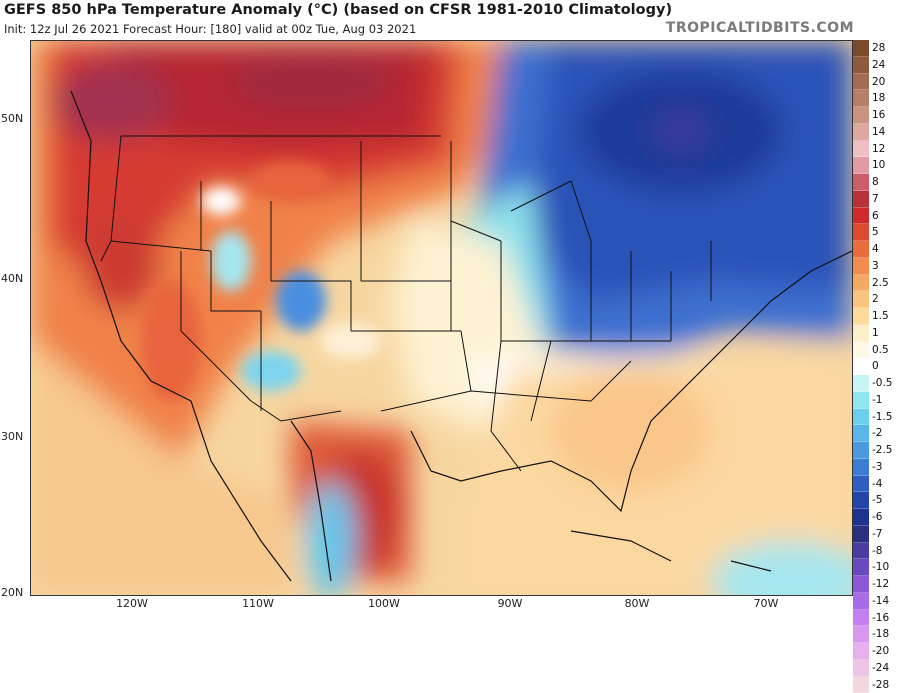 This screenshot has height=693, width=900. I want to click on colorbar-level-label: -3, so click(886, 467).